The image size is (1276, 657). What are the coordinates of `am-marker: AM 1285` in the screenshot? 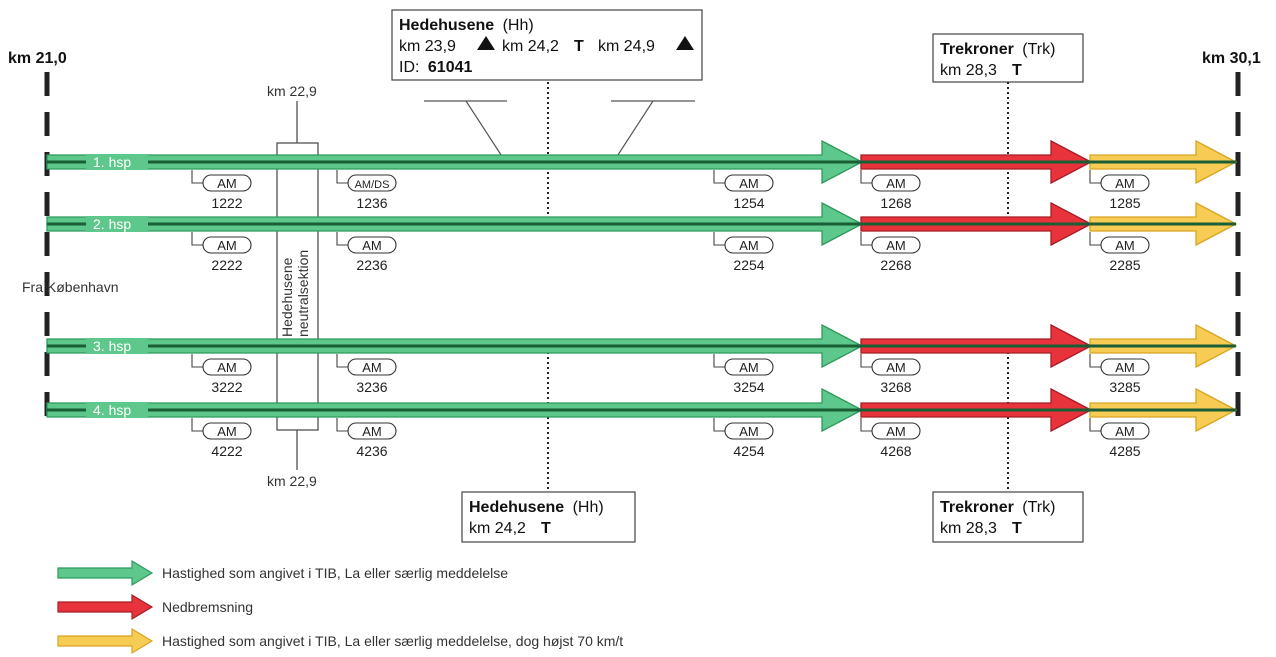 It's located at (1119, 190).